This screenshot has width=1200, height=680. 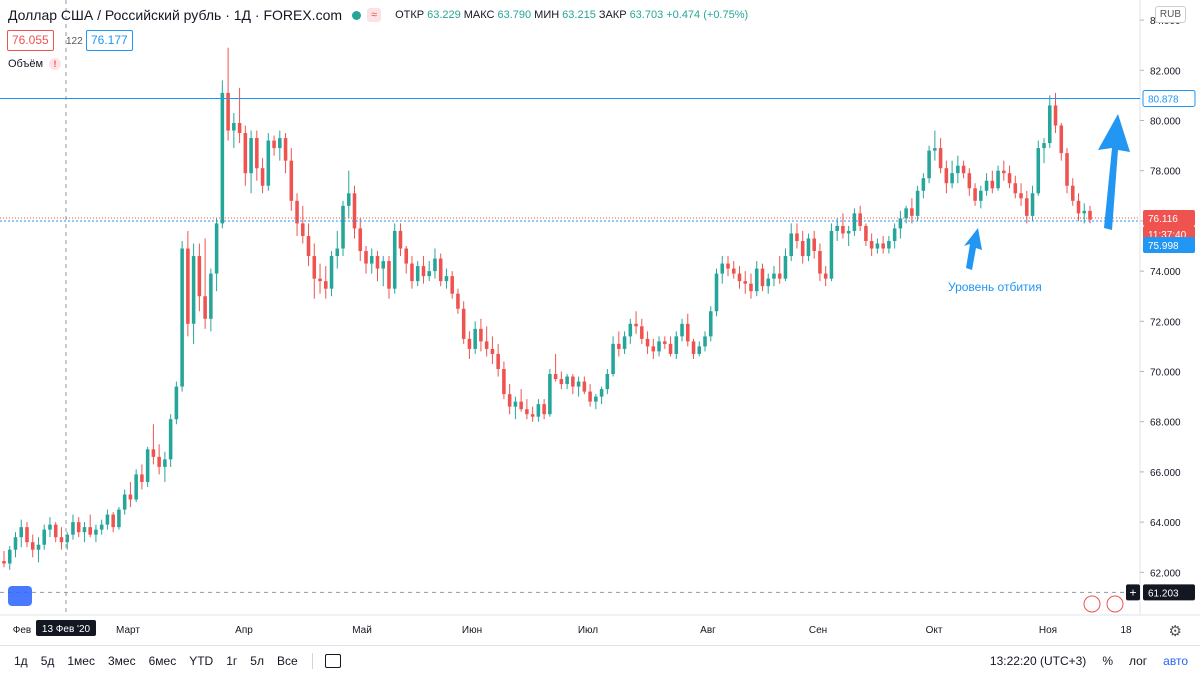 I want to click on calendar-icon, so click(x=332, y=661).